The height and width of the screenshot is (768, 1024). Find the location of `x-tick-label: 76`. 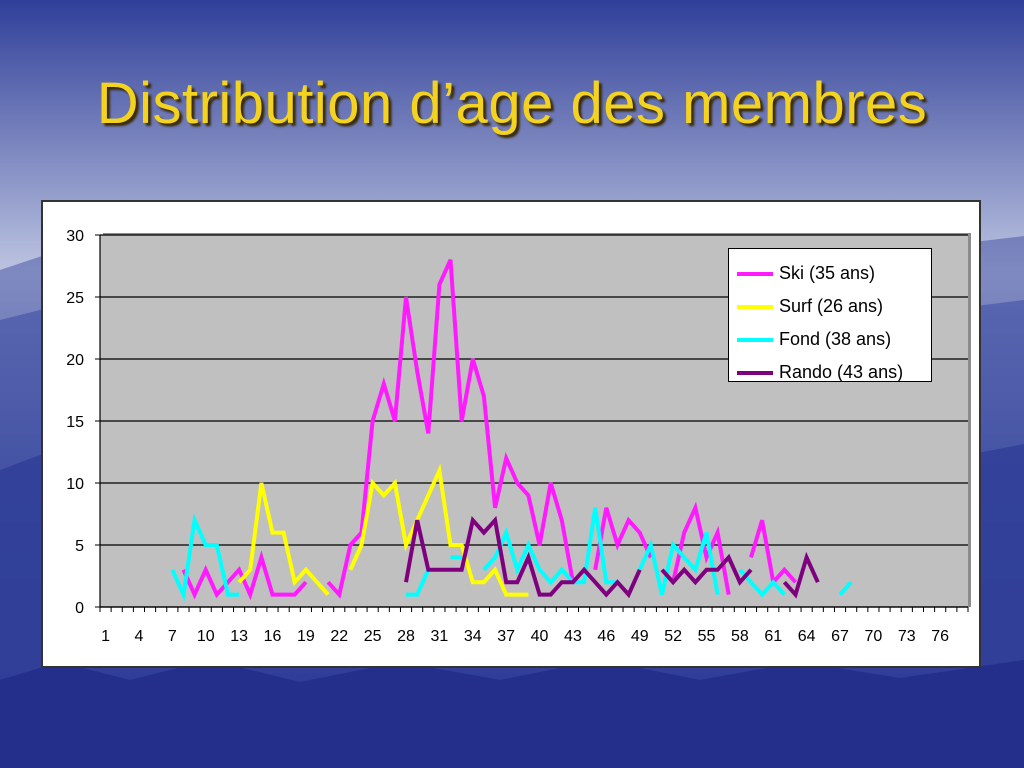

x-tick-label: 76 is located at coordinates (940, 636).